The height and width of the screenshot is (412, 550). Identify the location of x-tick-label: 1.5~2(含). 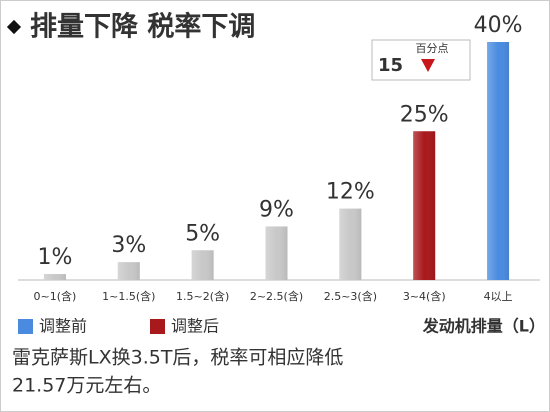
(202, 296).